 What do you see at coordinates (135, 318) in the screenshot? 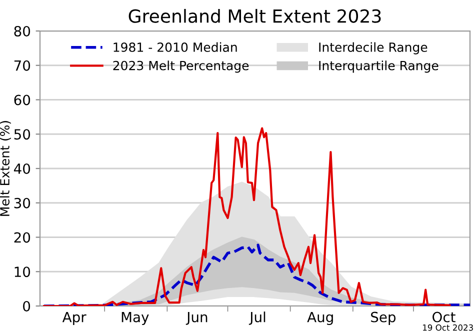
I see `x-tick-label: May` at bounding box center [135, 318].